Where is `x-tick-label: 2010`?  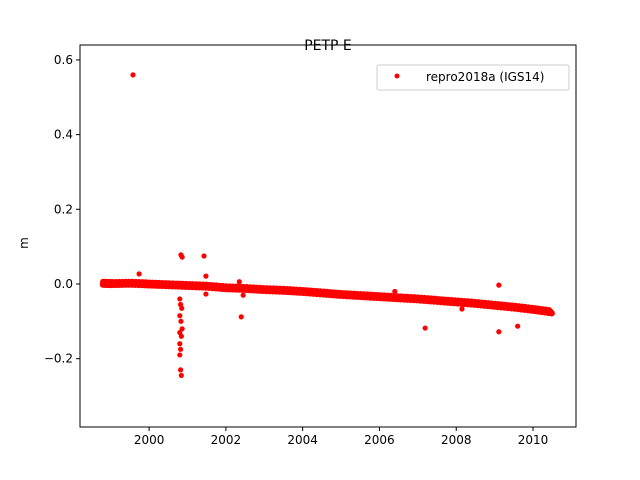
x-tick-label: 2010 is located at coordinates (533, 440).